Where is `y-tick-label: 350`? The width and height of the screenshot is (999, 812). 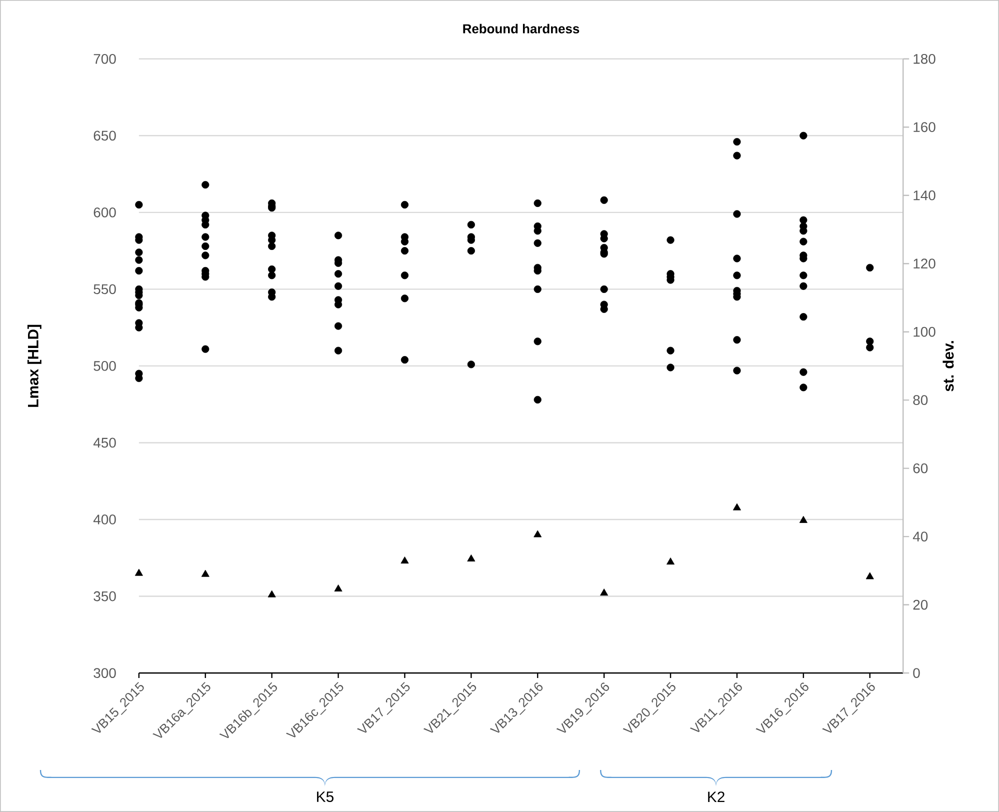
y-tick-label: 350 is located at coordinates (105, 596).